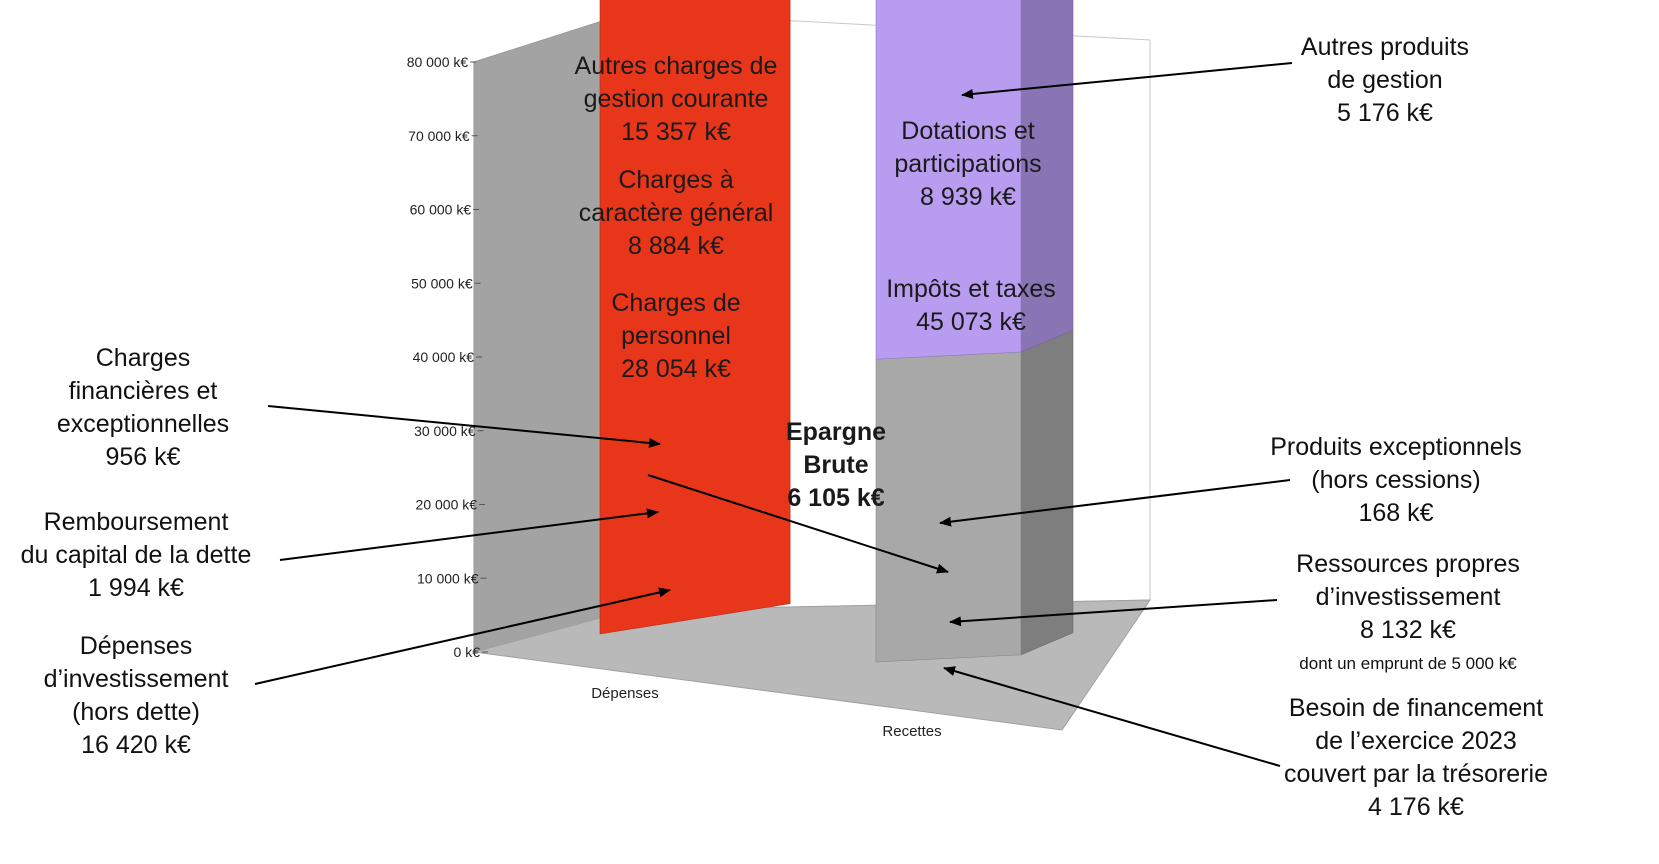 The width and height of the screenshot is (1659, 864). I want to click on x-category-label: Dépenses, so click(625, 693).